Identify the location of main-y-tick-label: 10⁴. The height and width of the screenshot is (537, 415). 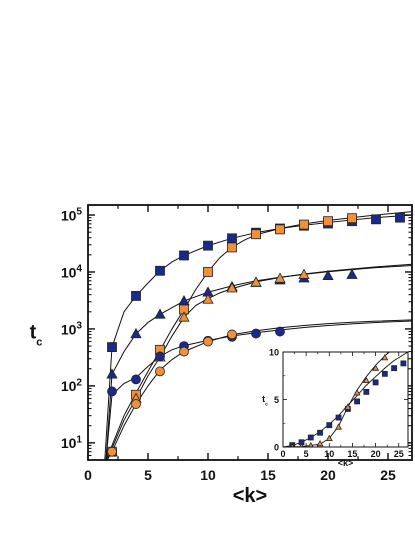
(72, 271).